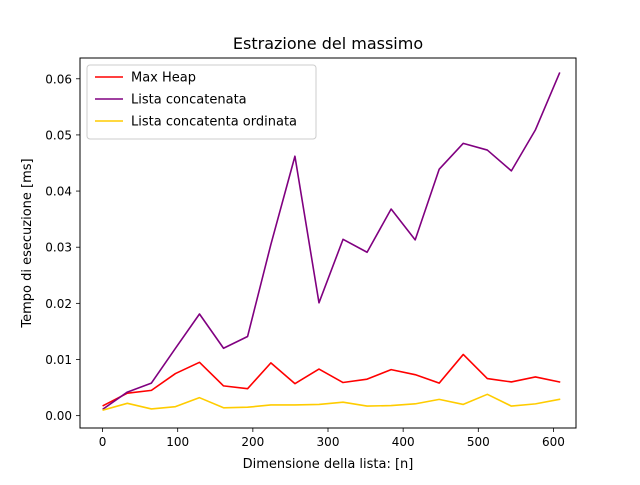 Image resolution: width=640 pixels, height=485 pixels. Describe the element at coordinates (58, 360) in the screenshot. I see `y-tick-label: 0.01` at that location.